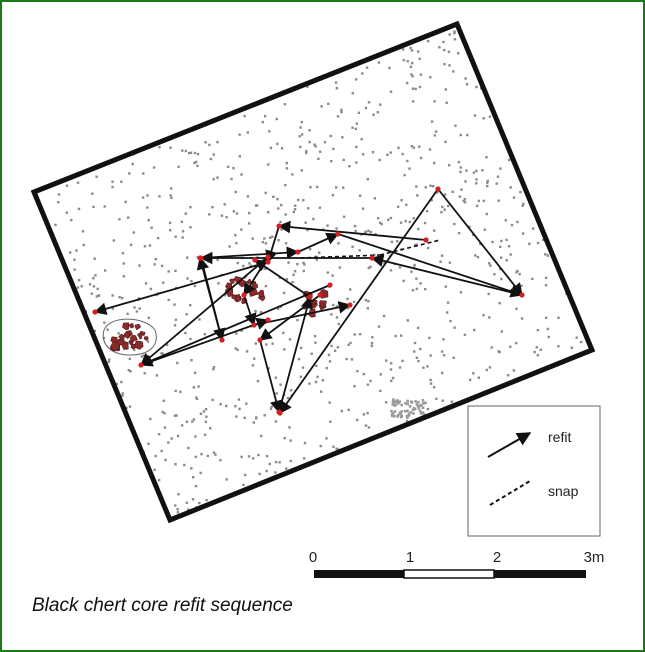 This screenshot has width=645, height=652. I want to click on refit-arrow, so click(318, 243).